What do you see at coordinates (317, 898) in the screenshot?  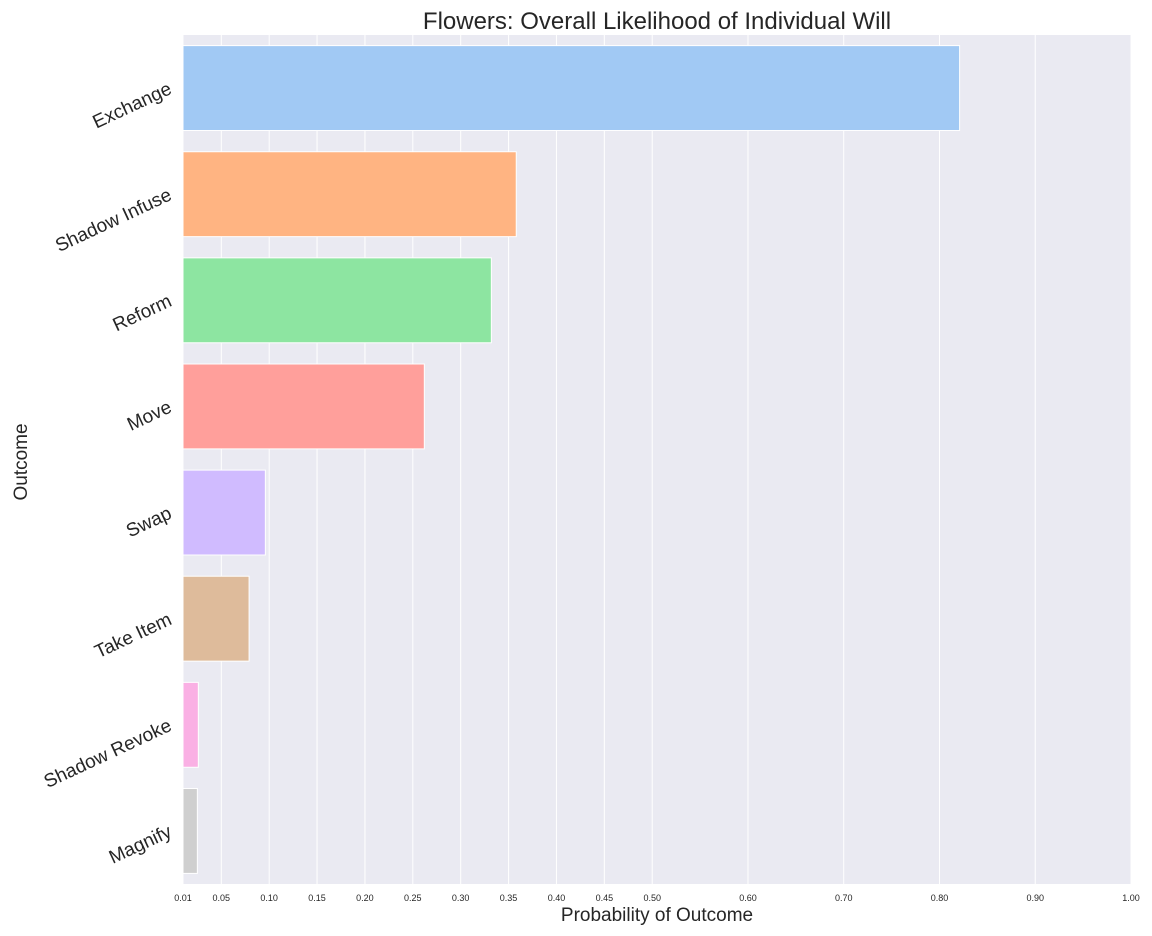 I see `x-tick-label: 0.15` at bounding box center [317, 898].